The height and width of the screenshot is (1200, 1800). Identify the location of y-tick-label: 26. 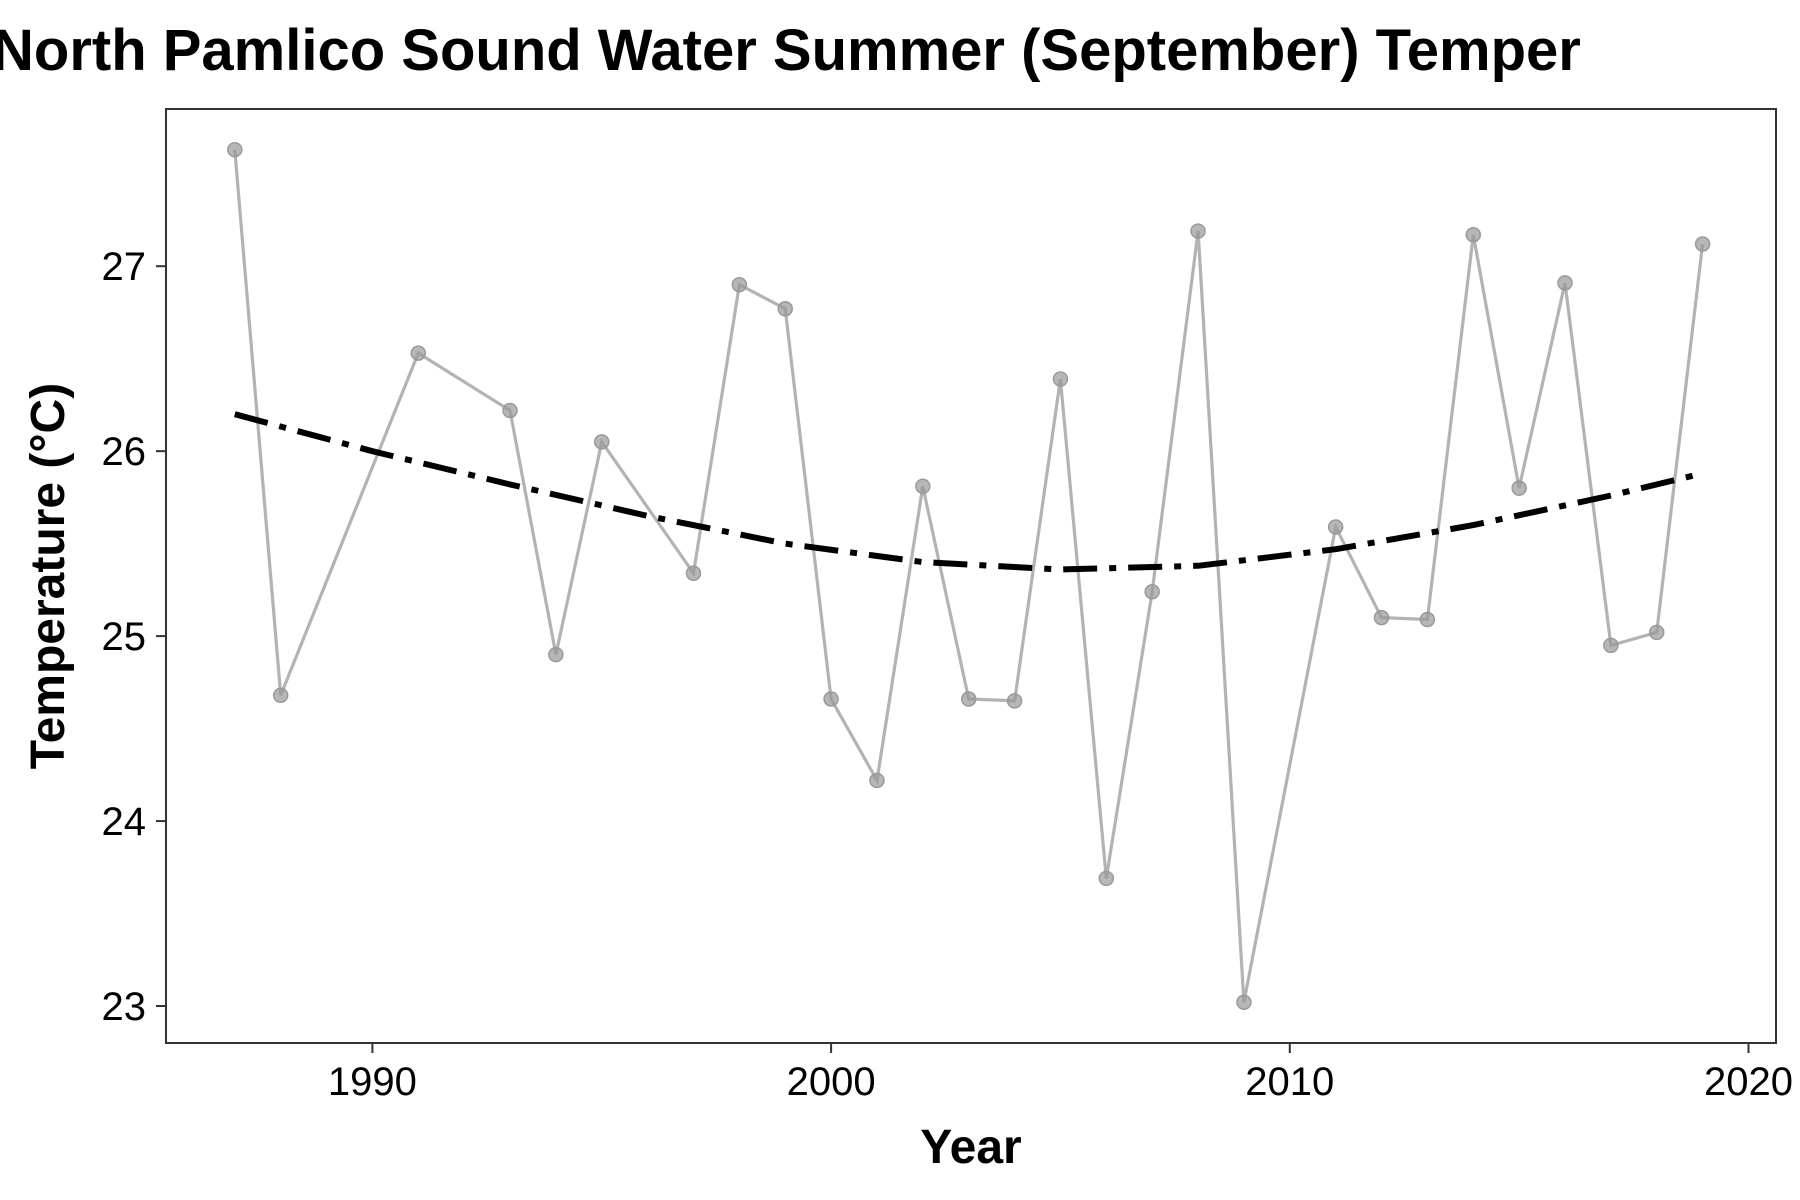
(124, 452).